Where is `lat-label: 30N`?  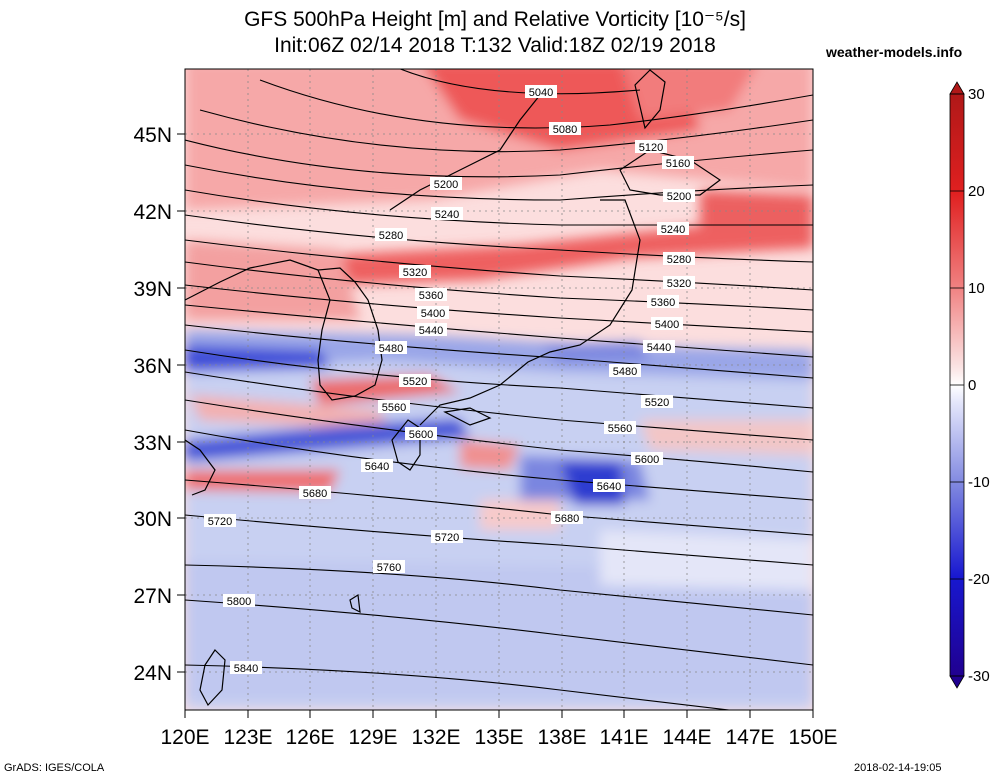
lat-label: 30N is located at coordinates (152, 519).